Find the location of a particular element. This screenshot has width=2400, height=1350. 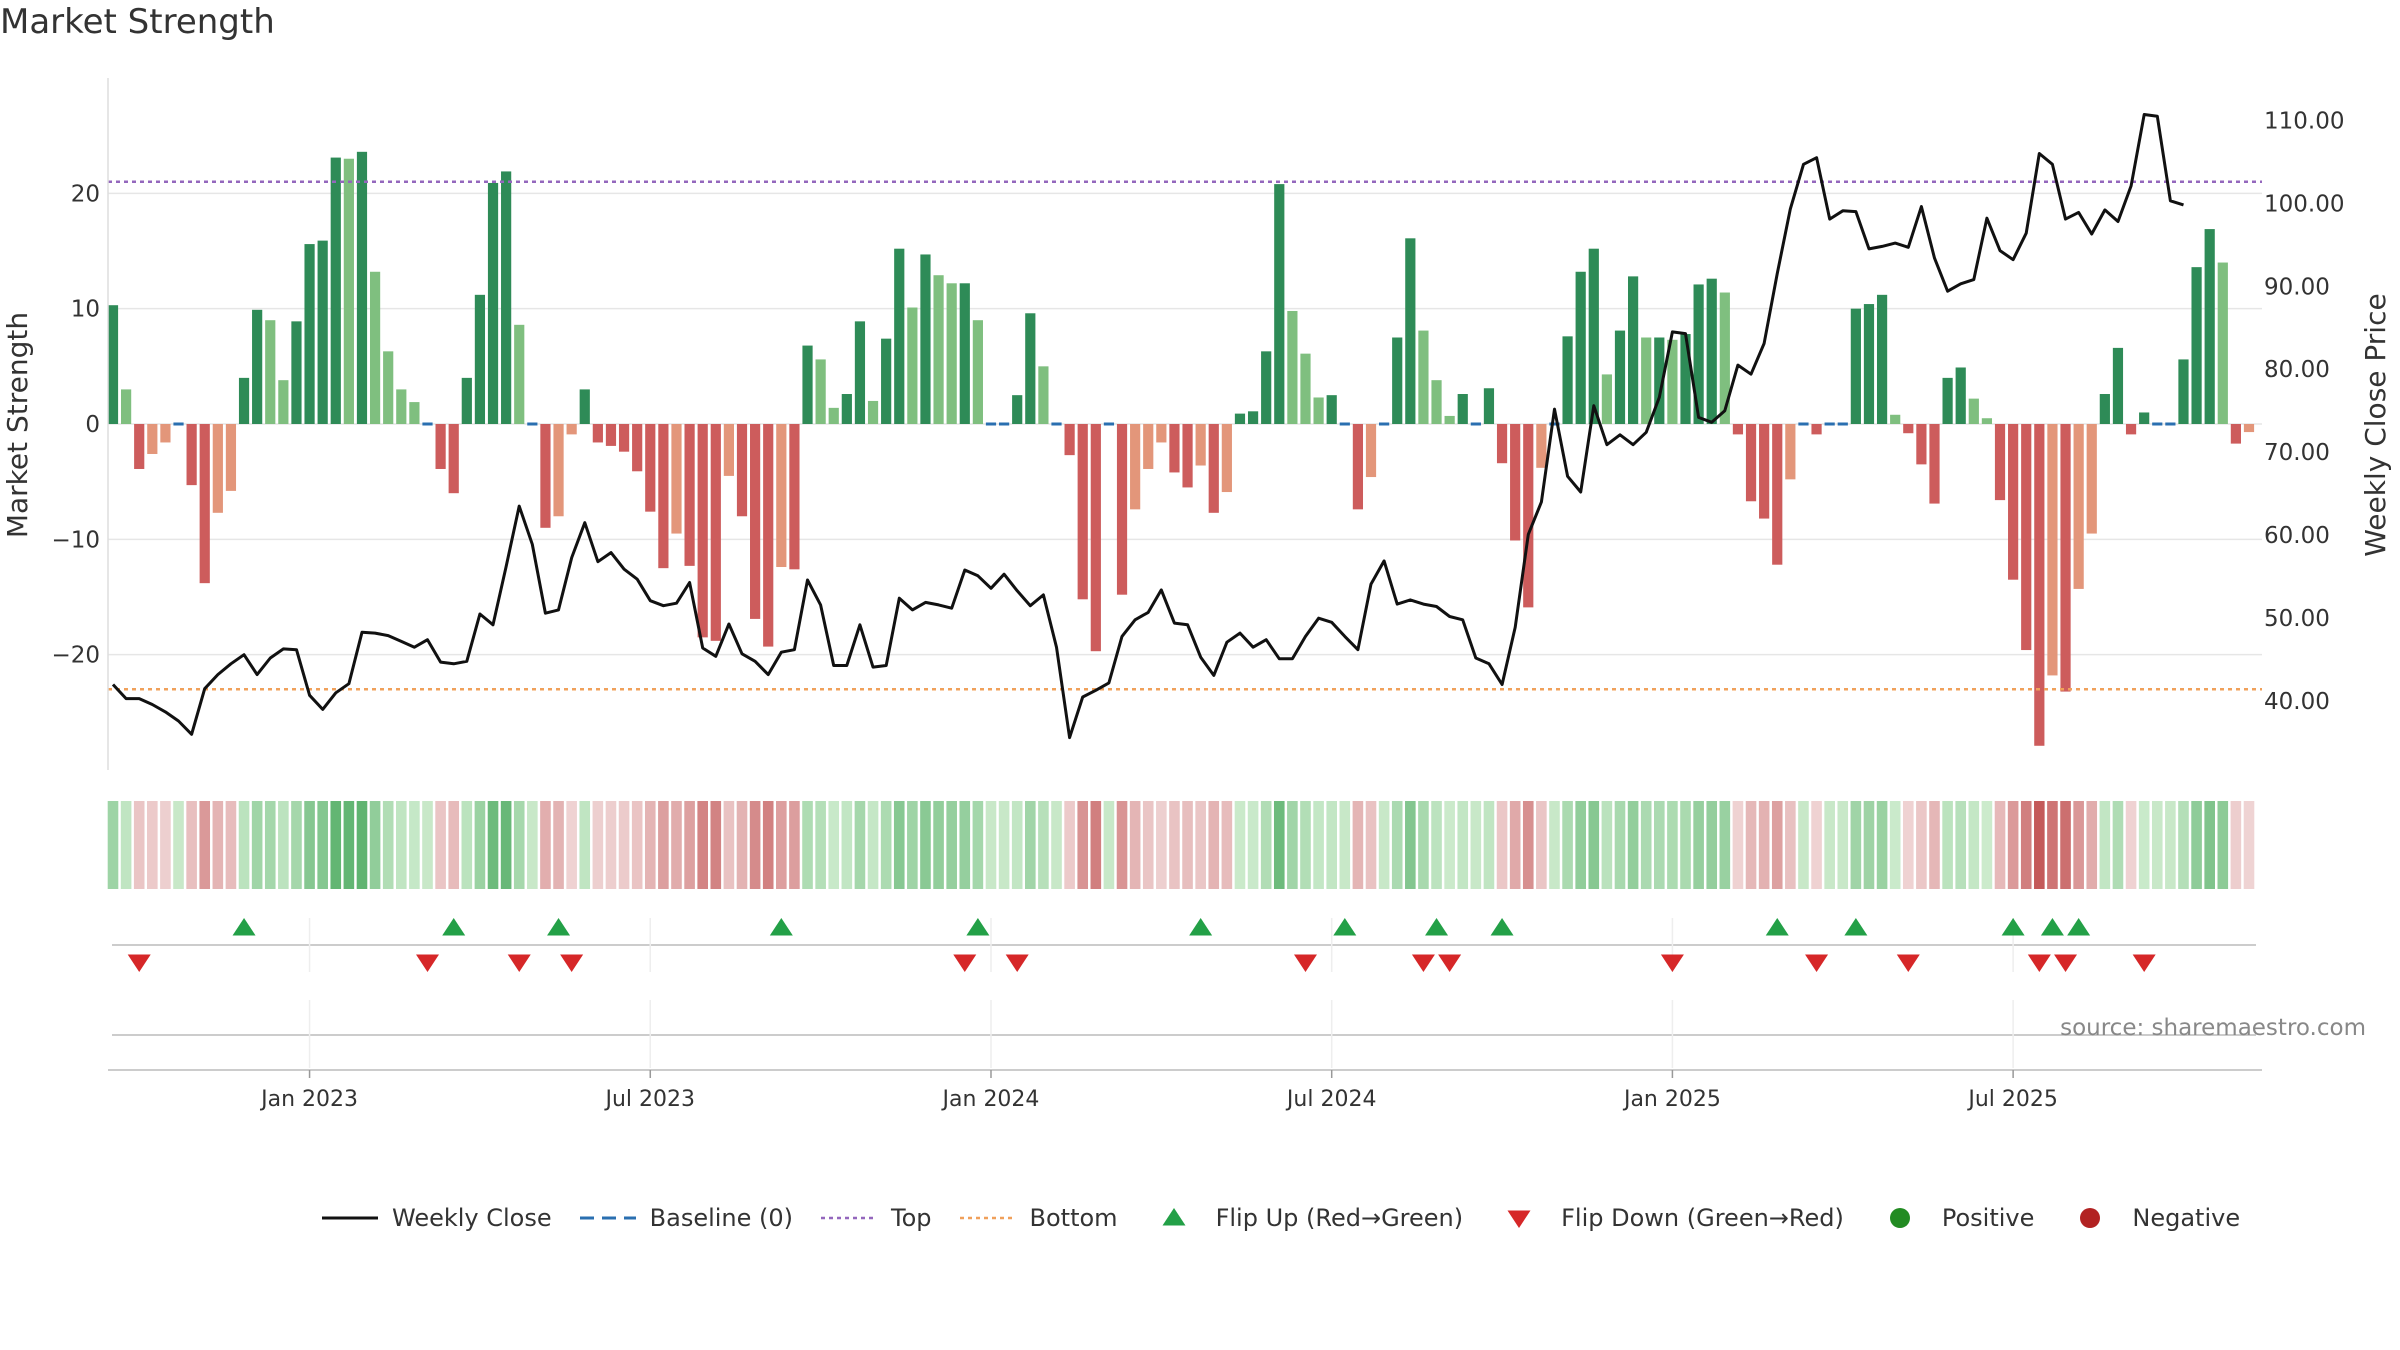

legend-item: Negative is located at coordinates (2150, 1218).